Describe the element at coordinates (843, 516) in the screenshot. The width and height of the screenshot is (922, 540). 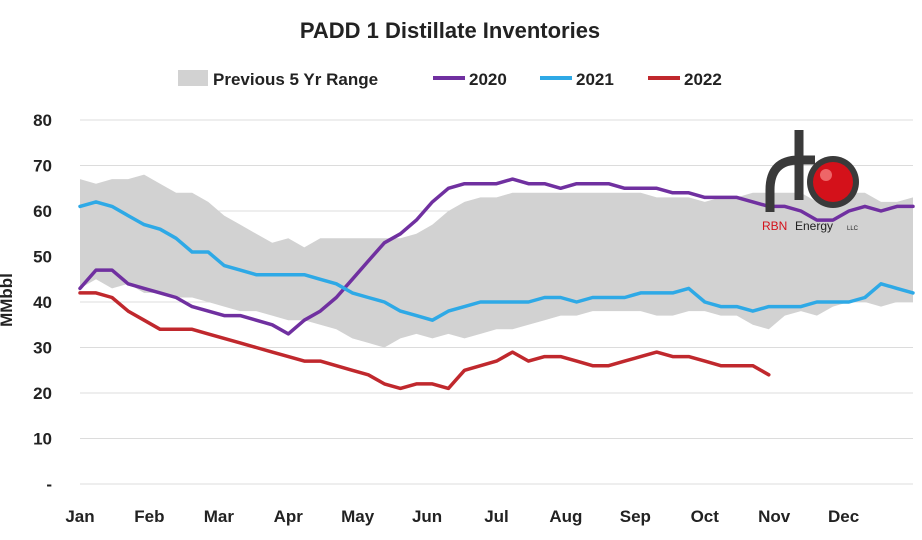
I see `x-tick-label: Dec` at that location.